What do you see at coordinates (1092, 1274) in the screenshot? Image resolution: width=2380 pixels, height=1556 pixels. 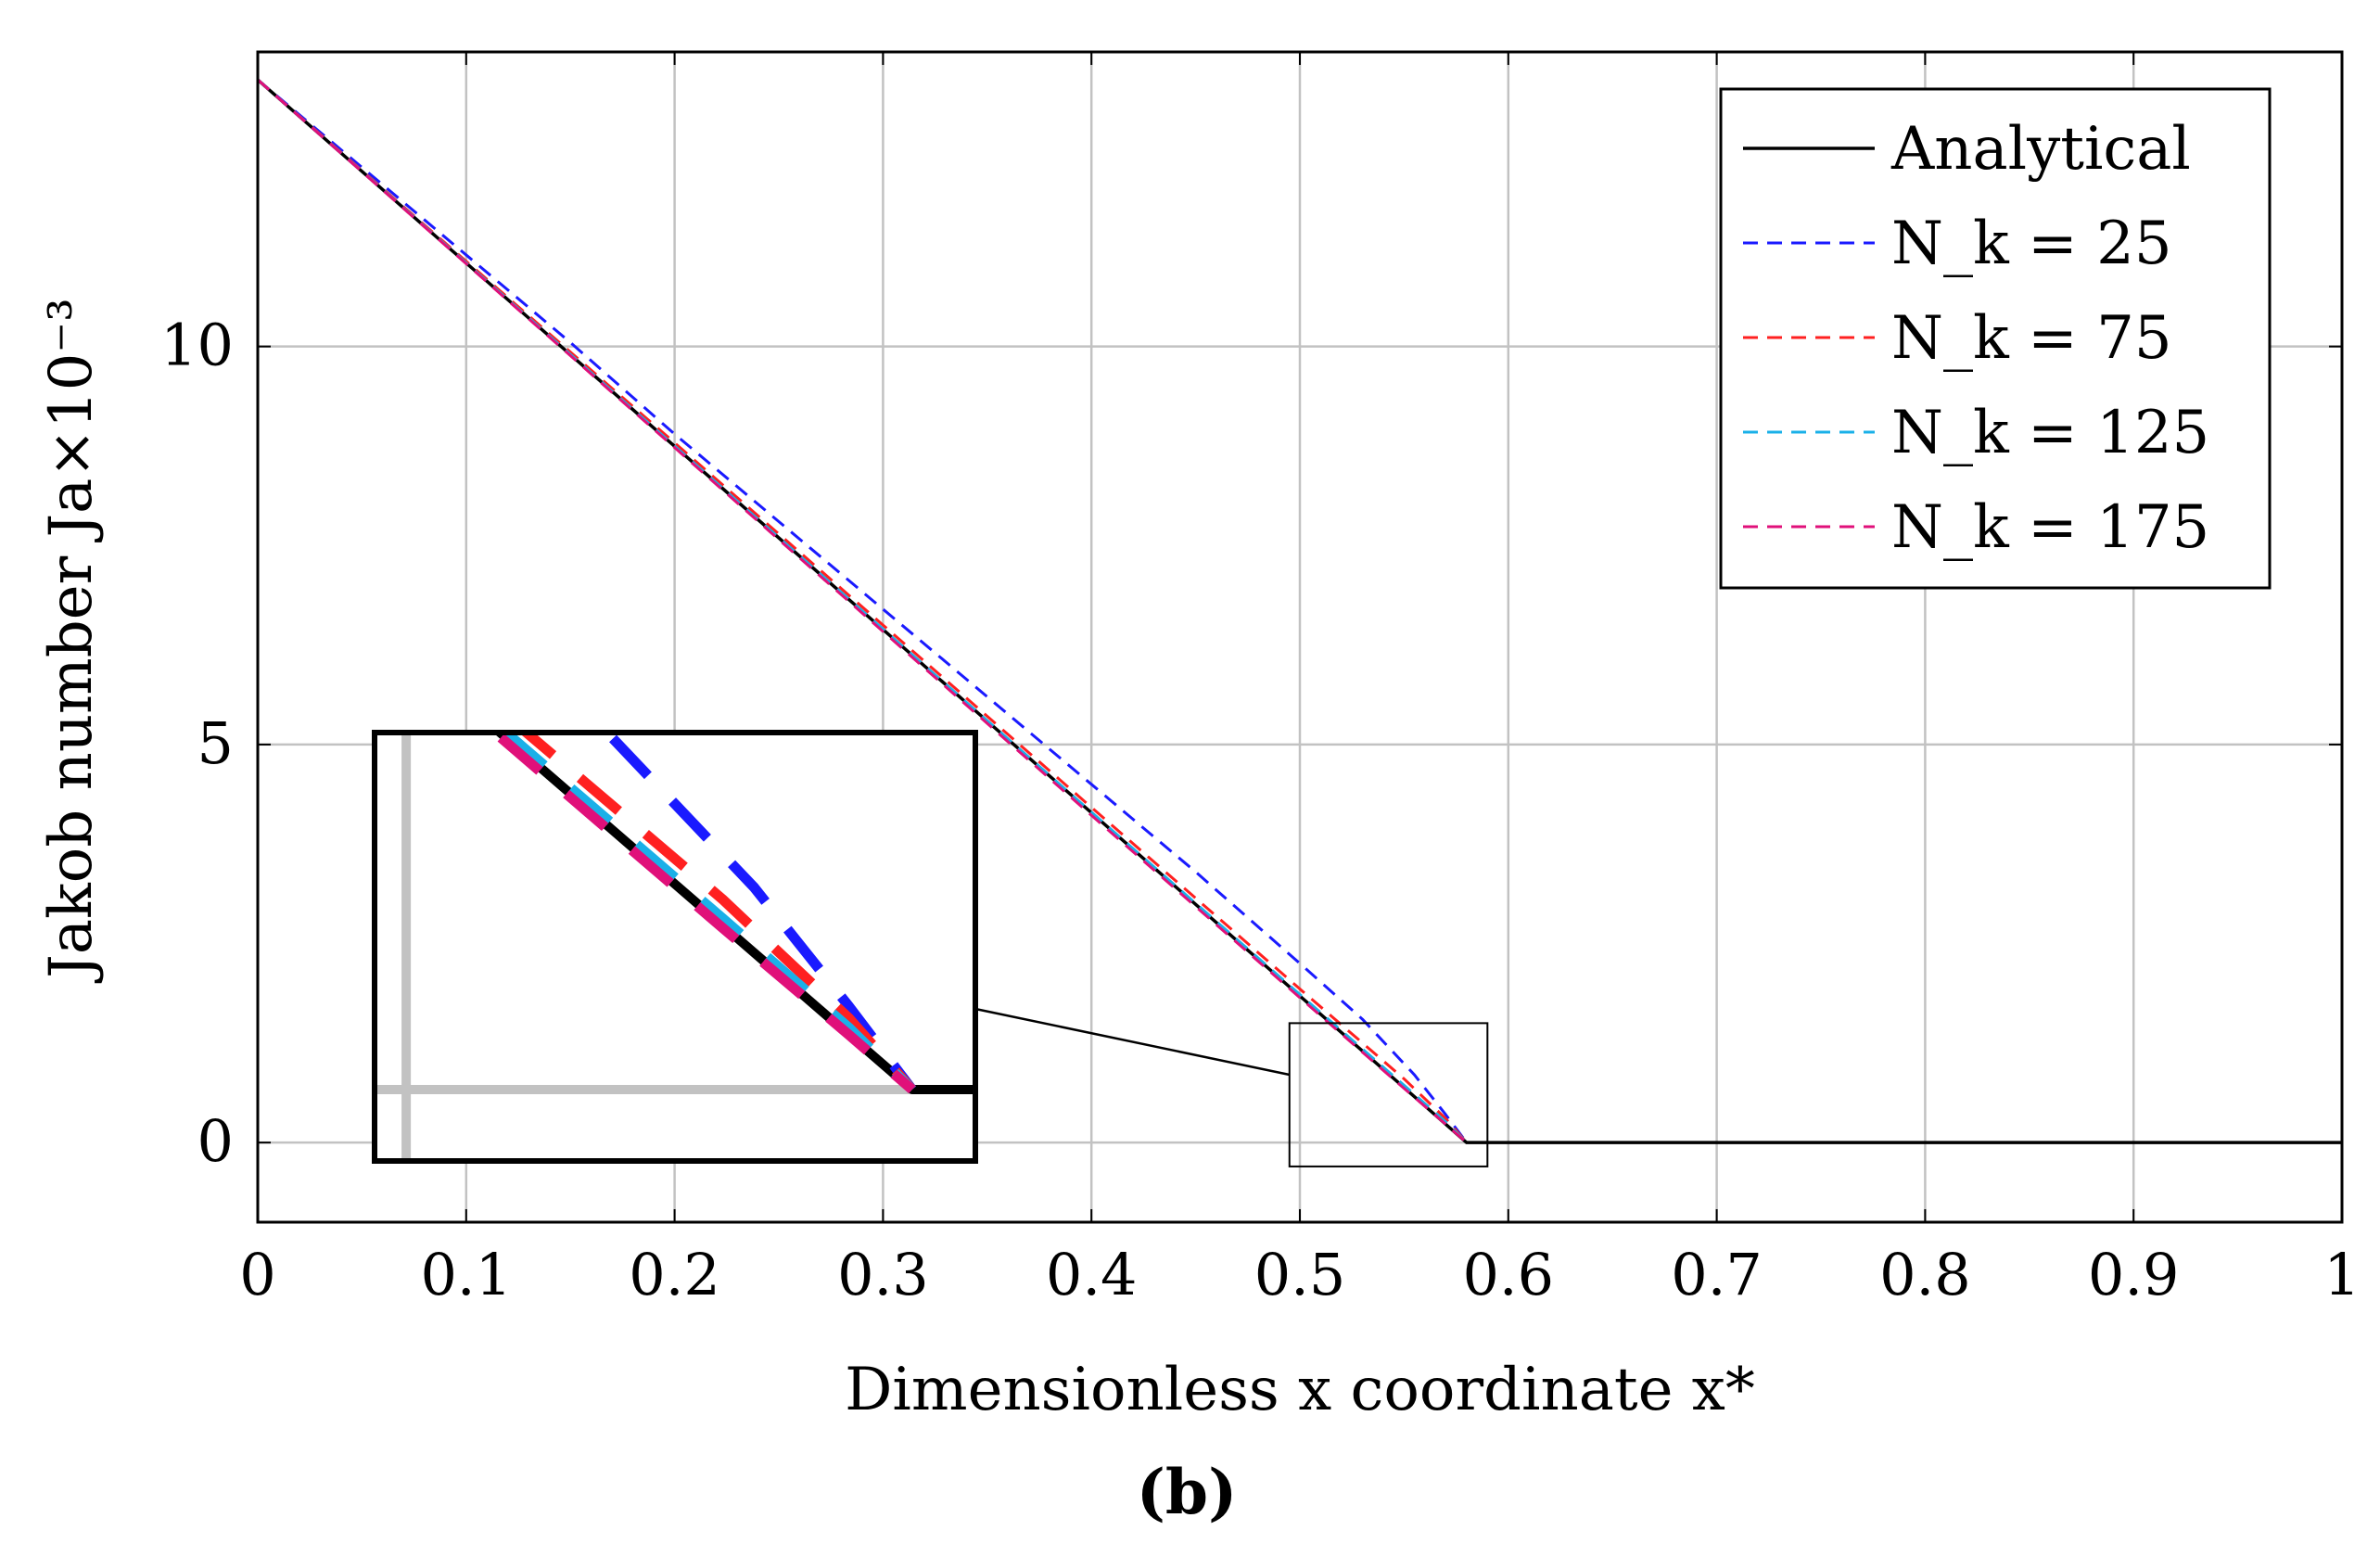 I see `x-tick-label: 0.4` at bounding box center [1092, 1274].